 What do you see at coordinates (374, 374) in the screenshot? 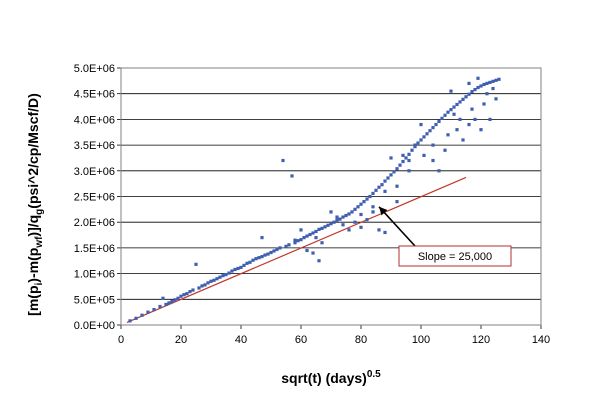
I see `x-axis-title-superscript: 0.5` at bounding box center [374, 374].